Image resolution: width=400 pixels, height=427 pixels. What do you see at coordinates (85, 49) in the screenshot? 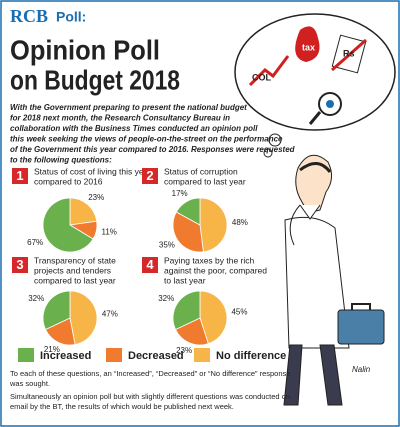
I see `title: Opinion Poll` at bounding box center [85, 49].